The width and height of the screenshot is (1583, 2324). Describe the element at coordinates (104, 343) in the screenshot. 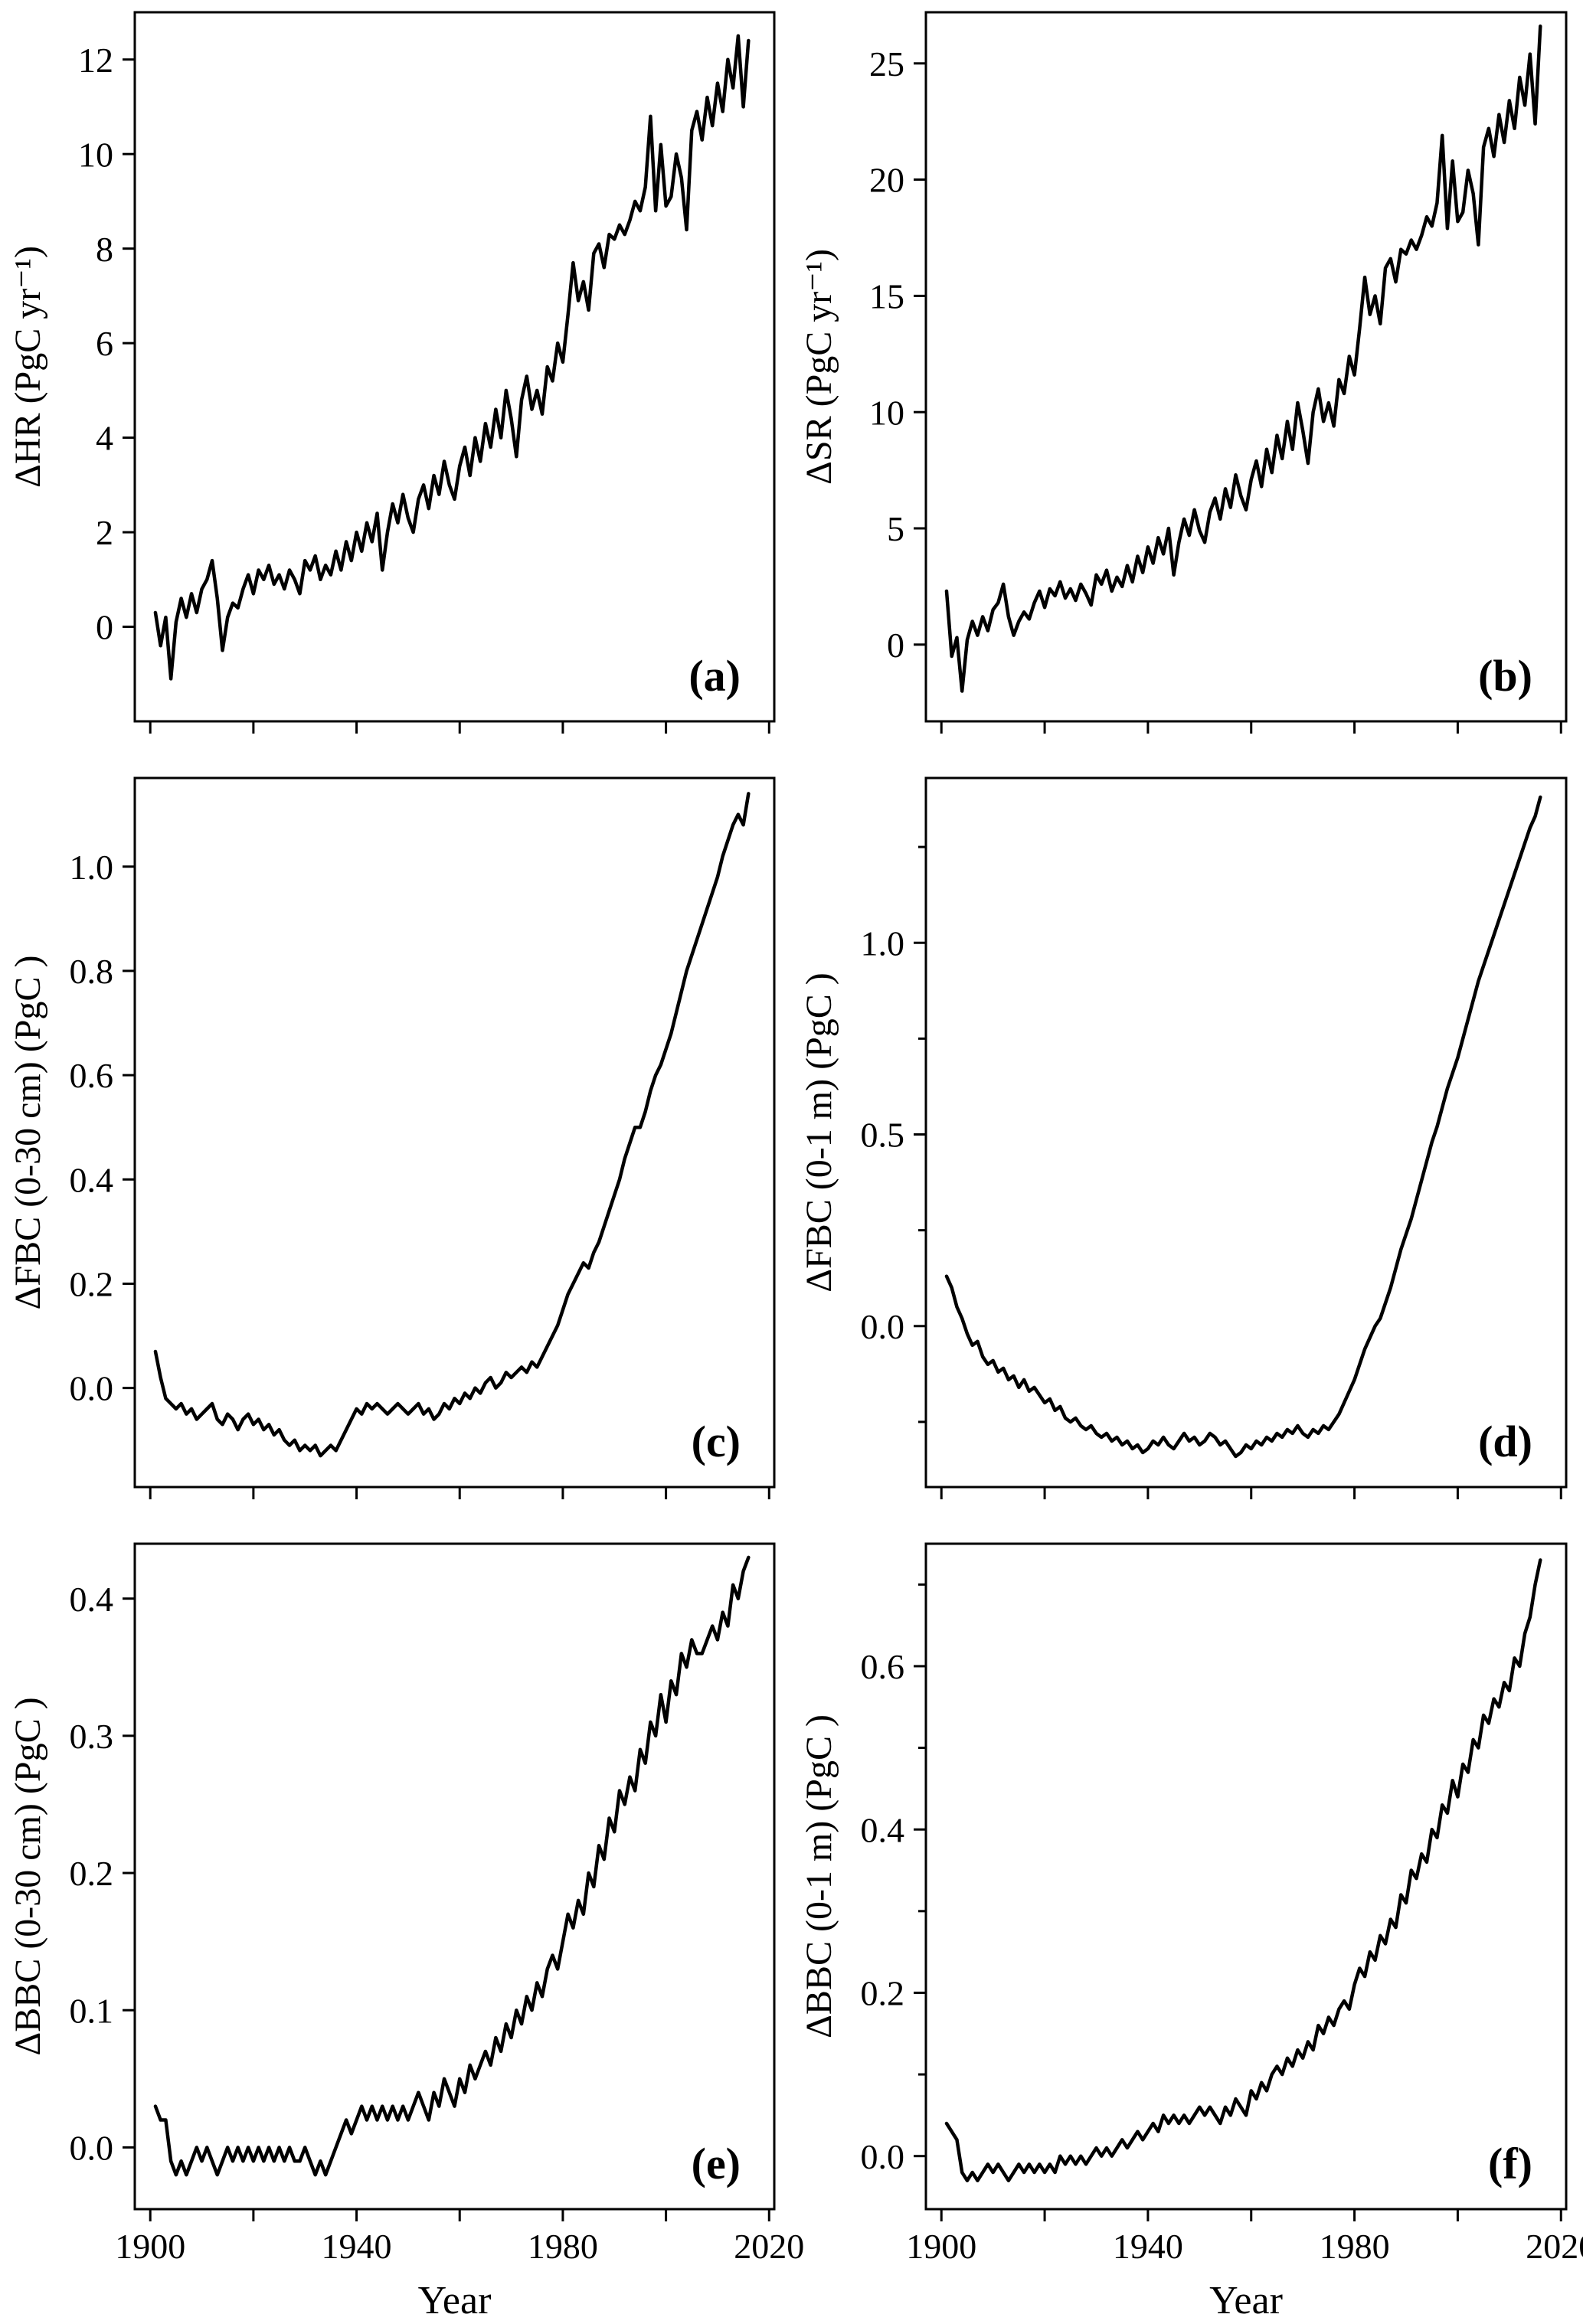

I see `y-tick-label: 6` at that location.